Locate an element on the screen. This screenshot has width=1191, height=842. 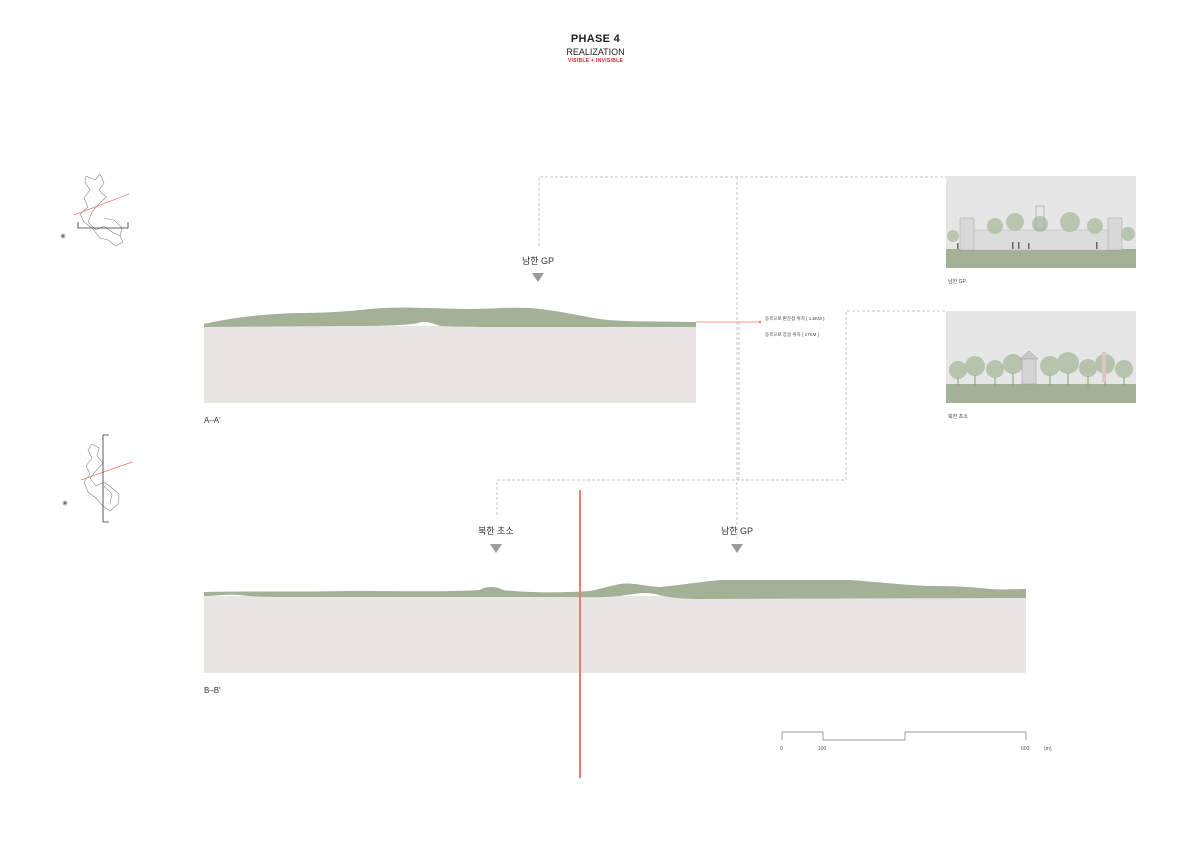
marker-b-north-post-icon is located at coordinates (496, 548).